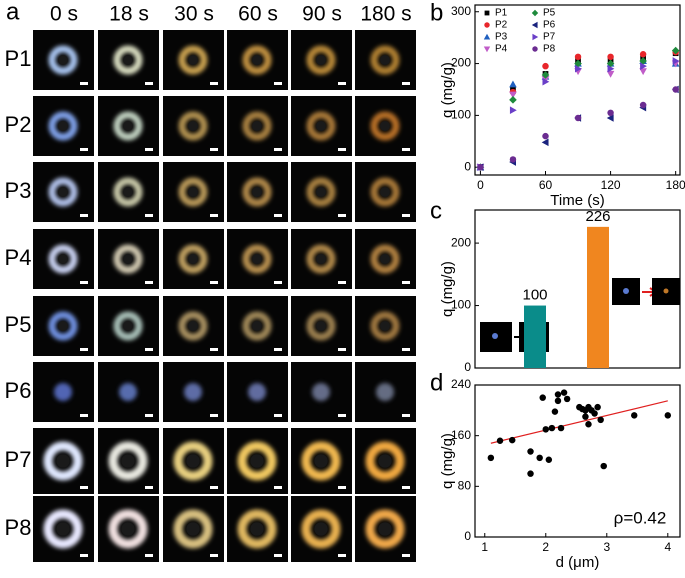 The width and height of the screenshot is (685, 578). Describe the element at coordinates (18, 190) in the screenshot. I see `row-label: P3` at that location.